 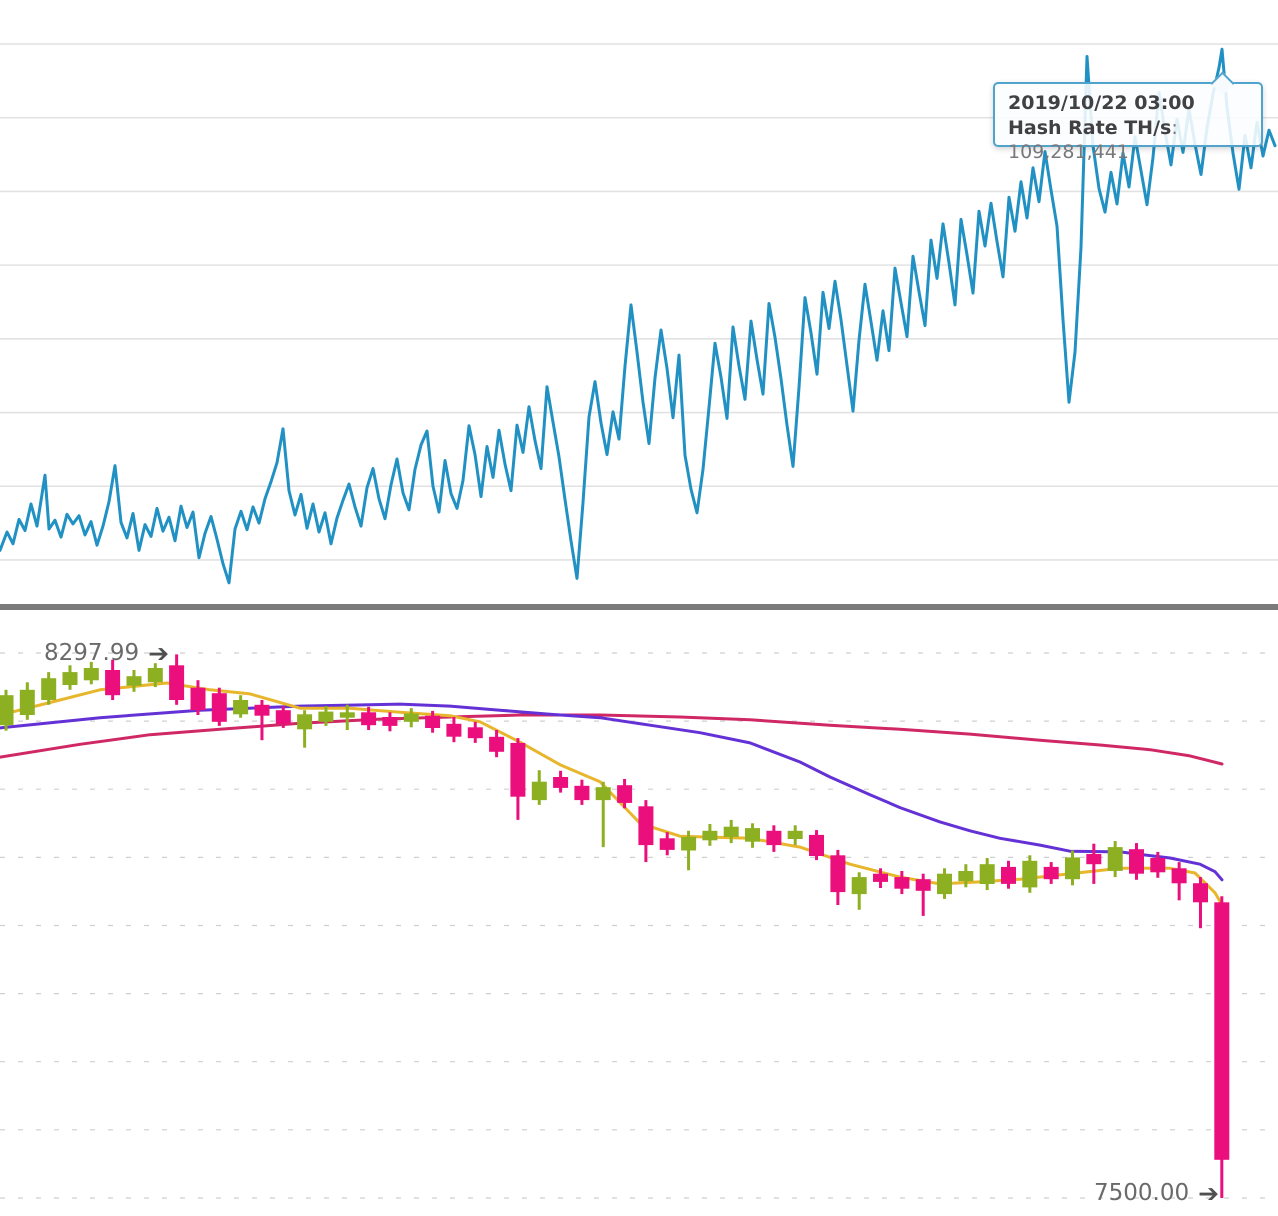 I want to click on tooltip-date: 2019/10/22 03:00, so click(x=1101, y=103).